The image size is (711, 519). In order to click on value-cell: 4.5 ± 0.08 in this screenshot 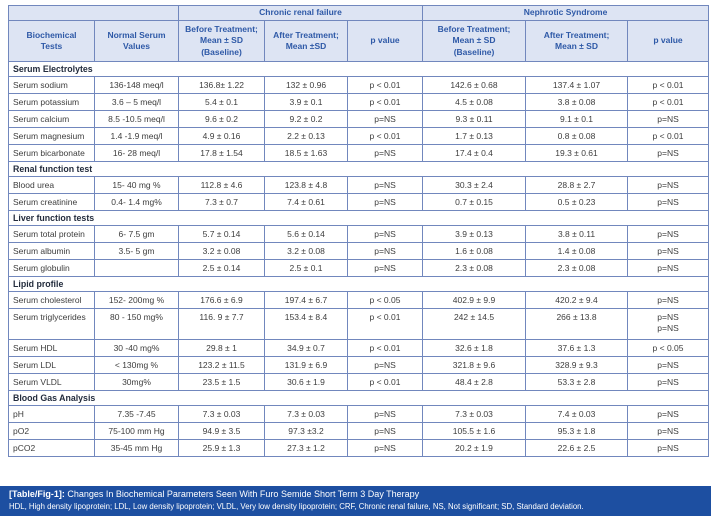, I will do `click(474, 102)`.